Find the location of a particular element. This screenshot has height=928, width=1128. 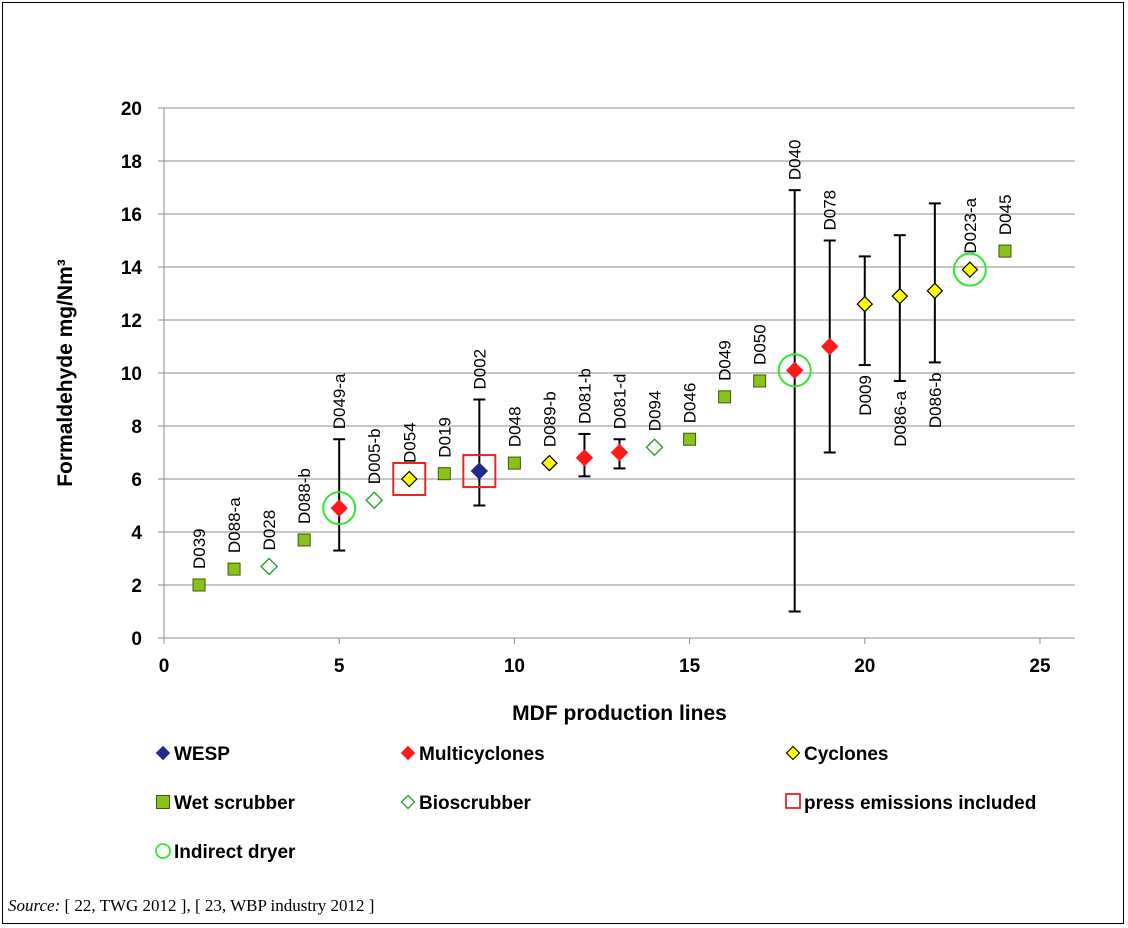

marker-D054 is located at coordinates (409, 479).